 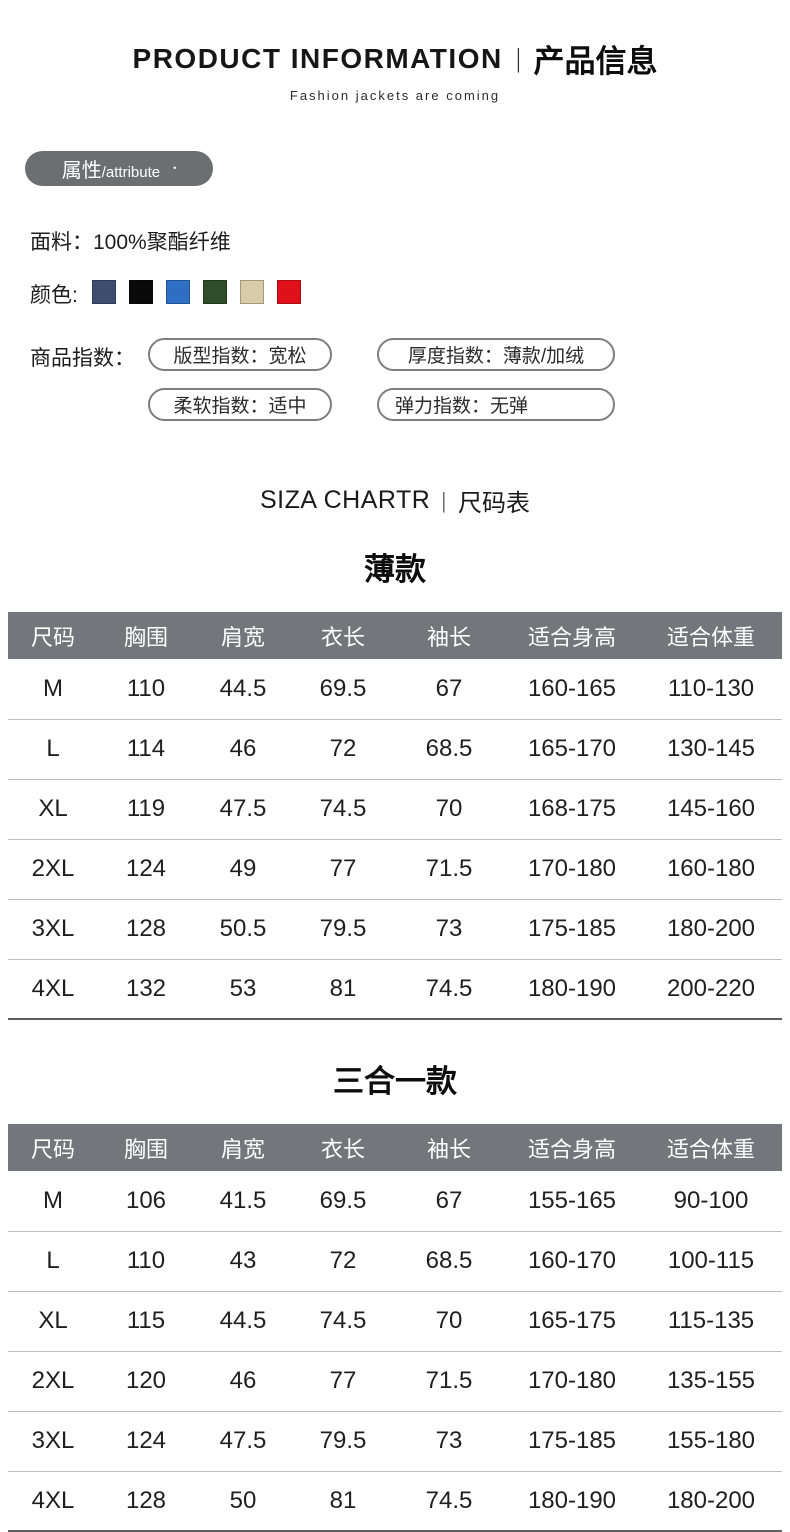 I want to click on table-row: M 110 44.5 69.5 67 160-165 110-130, so click(x=395, y=689).